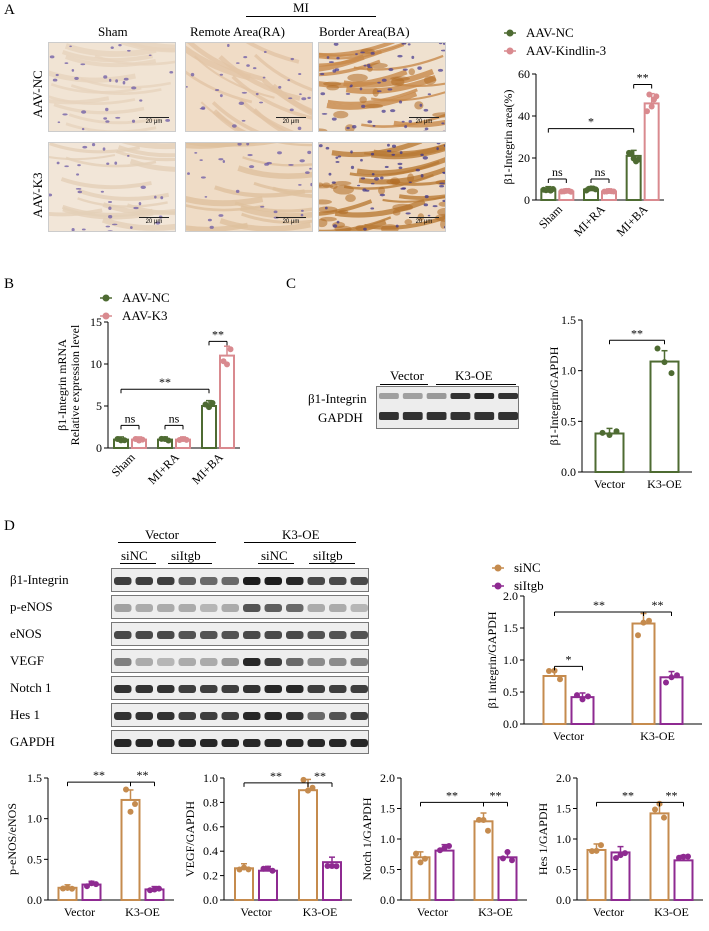 The width and height of the screenshot is (709, 931). I want to click on micrograph-r0-c0: 20 μm, so click(112, 87).